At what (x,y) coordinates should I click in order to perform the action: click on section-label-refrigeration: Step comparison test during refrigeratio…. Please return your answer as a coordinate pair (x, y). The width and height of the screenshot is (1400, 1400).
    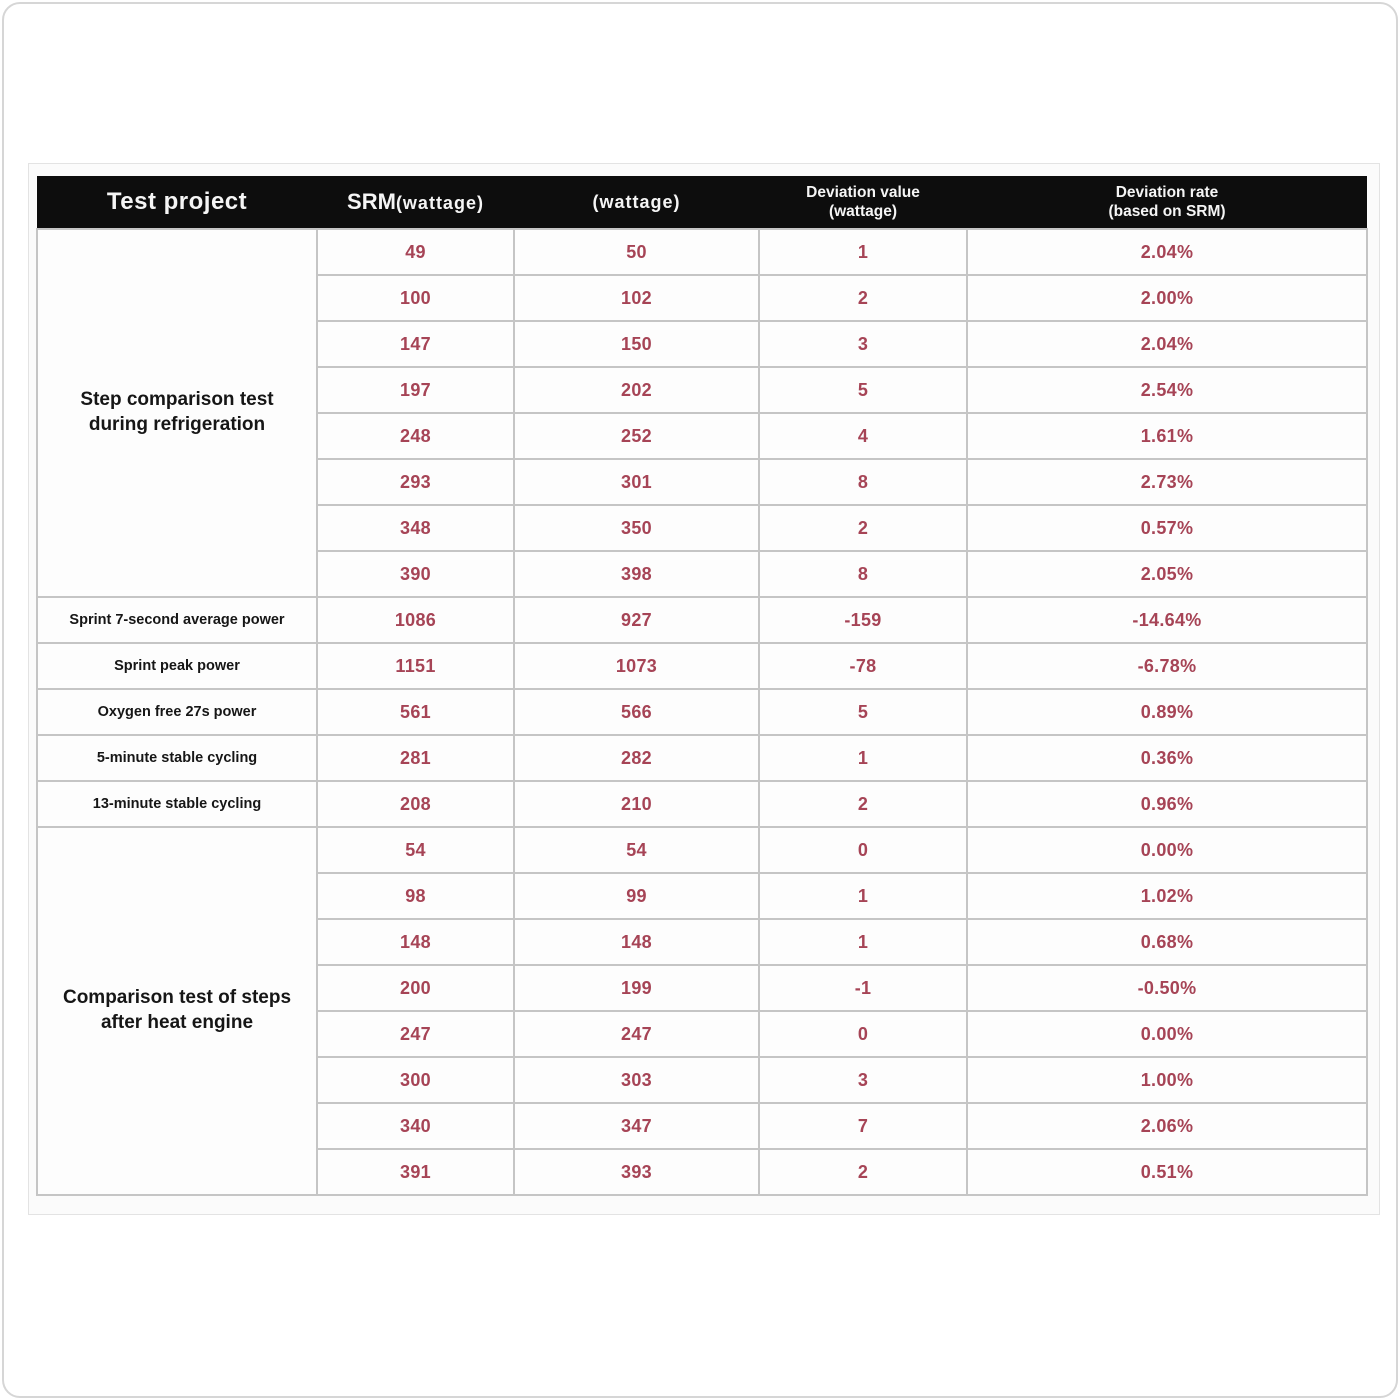
    Looking at the image, I should click on (177, 413).